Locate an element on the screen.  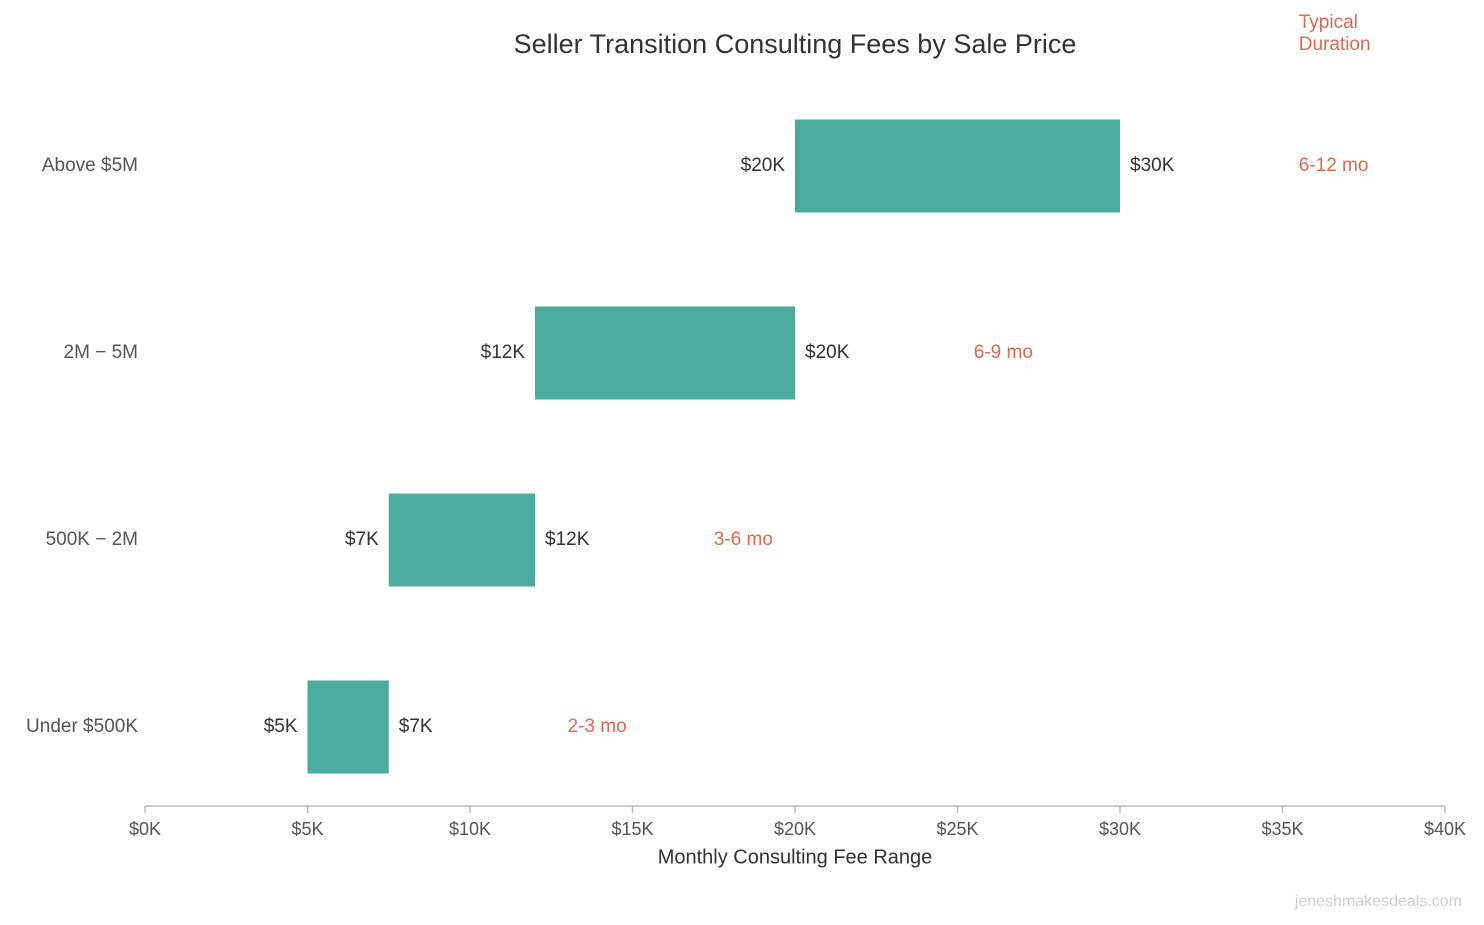
duration-label: 2-3 mo is located at coordinates (597, 726).